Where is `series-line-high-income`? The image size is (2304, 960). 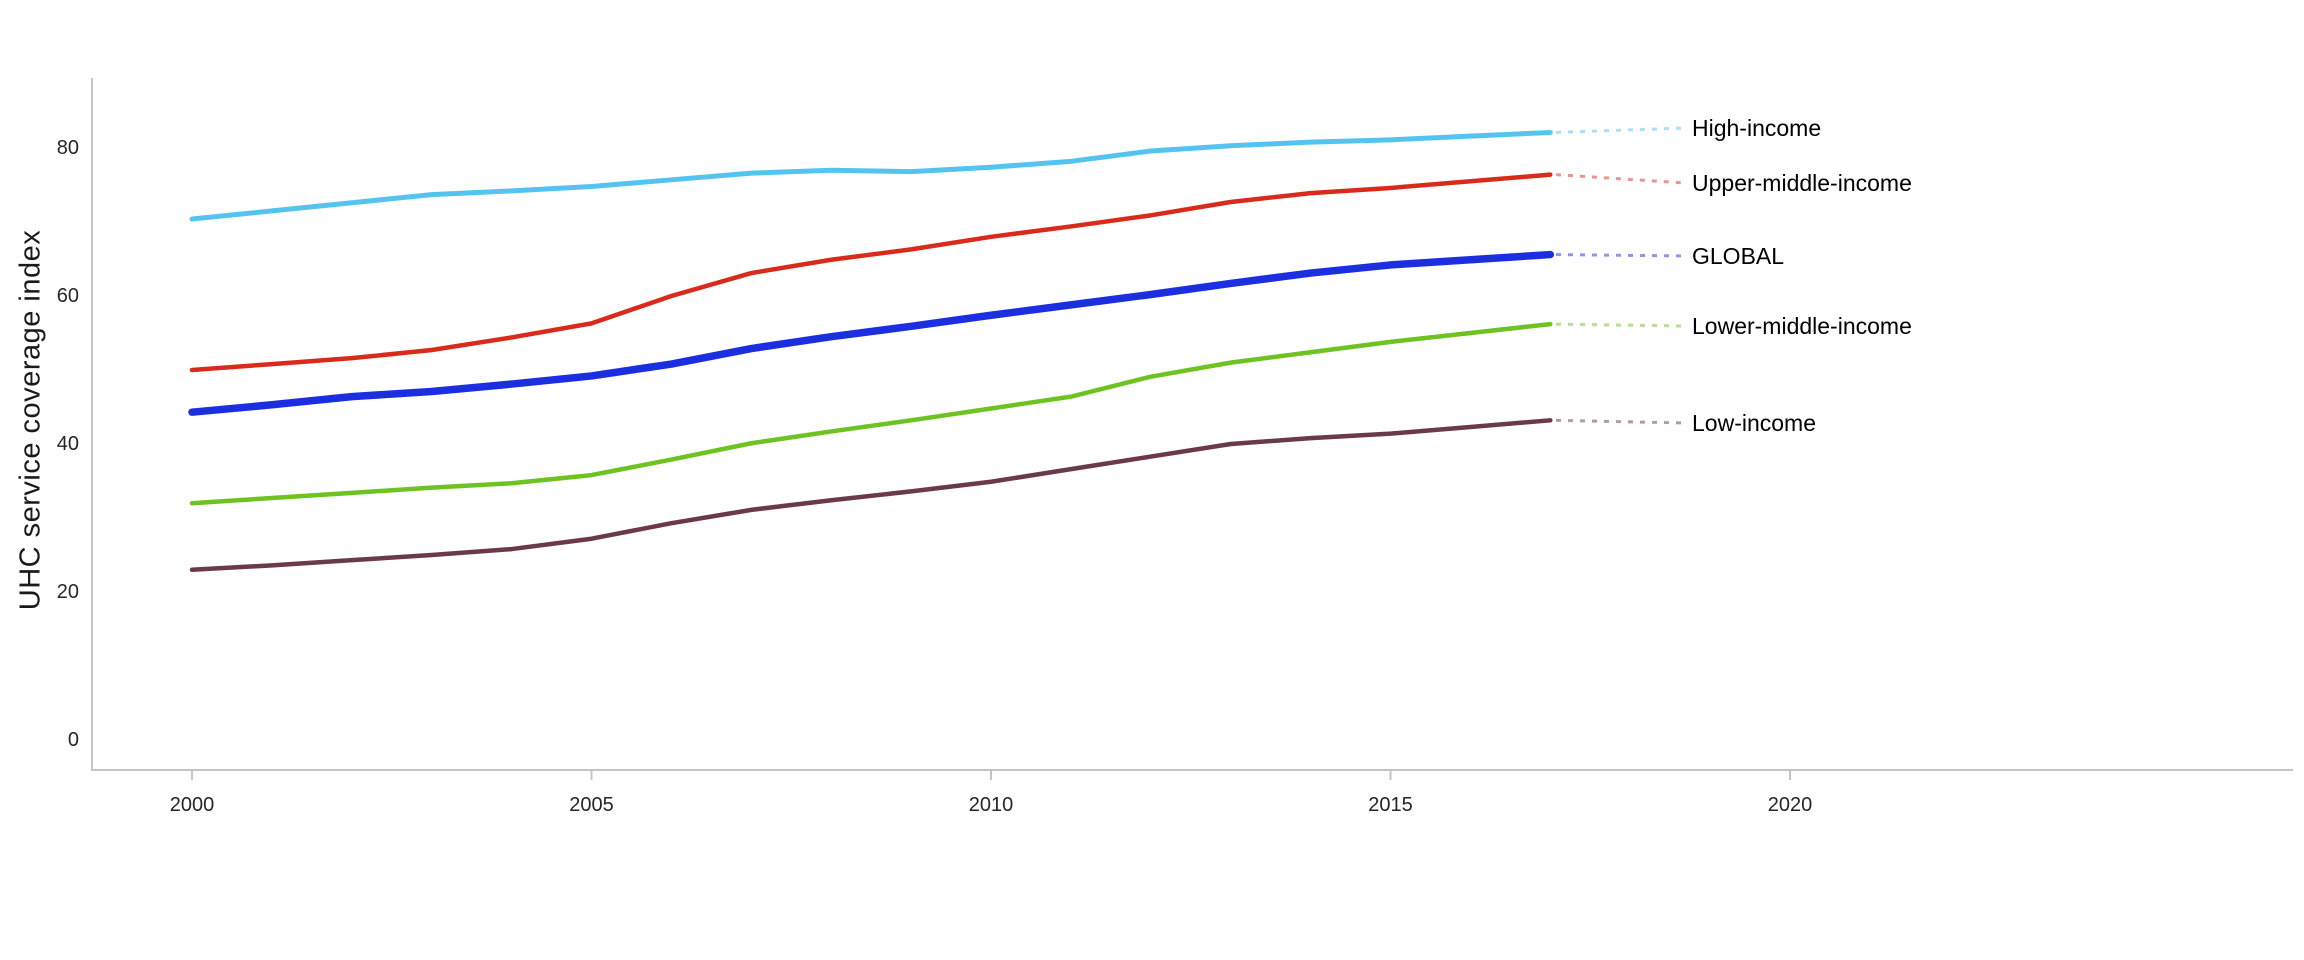
series-line-high-income is located at coordinates (871, 175).